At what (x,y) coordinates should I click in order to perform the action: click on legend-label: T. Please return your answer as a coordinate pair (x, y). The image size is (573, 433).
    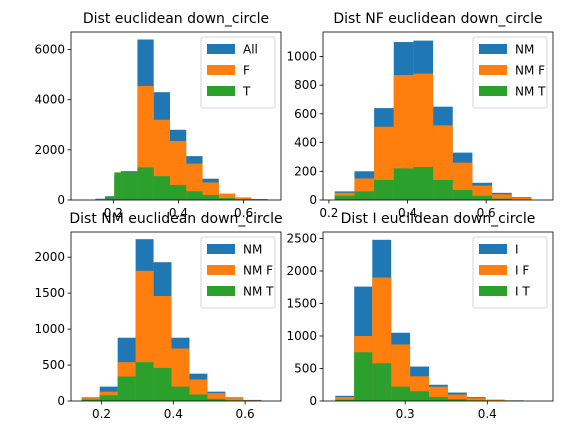
    Looking at the image, I should click on (246, 92).